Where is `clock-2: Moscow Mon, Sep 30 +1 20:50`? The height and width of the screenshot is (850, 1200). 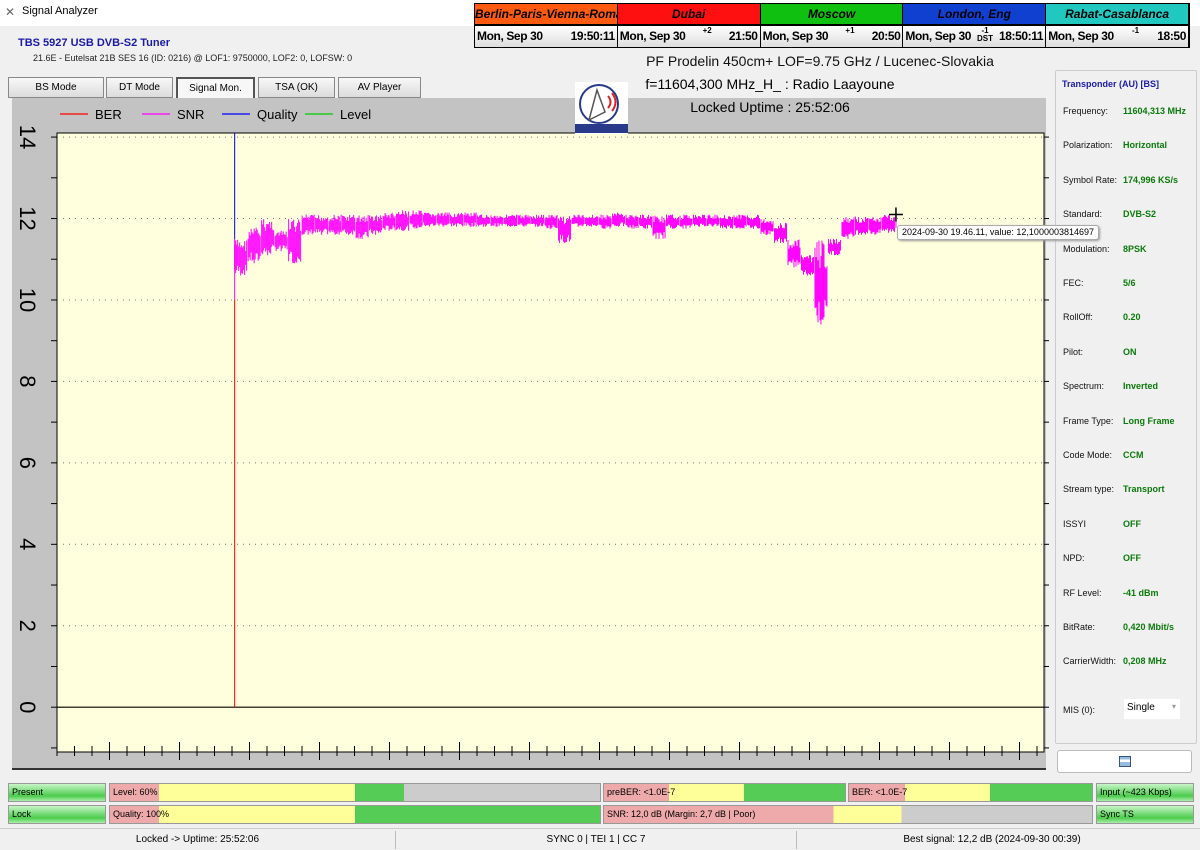
clock-2: Moscow Mon, Sep 30 +1 20:50 is located at coordinates (832, 25).